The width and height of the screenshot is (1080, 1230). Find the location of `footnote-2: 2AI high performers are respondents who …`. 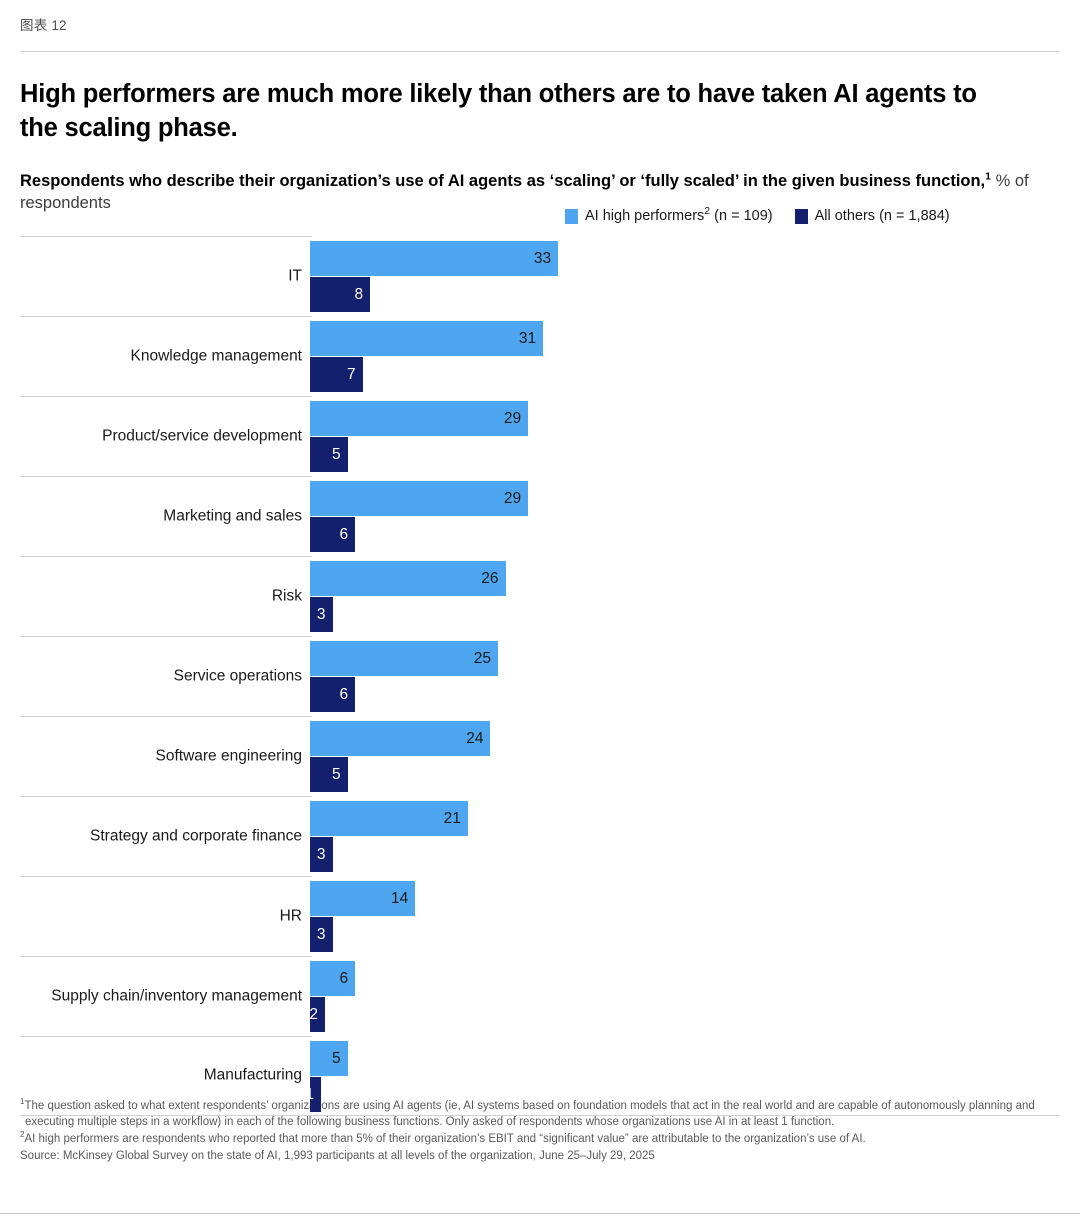

footnote-2: 2AI high performers are respondents who … is located at coordinates (530, 1138).